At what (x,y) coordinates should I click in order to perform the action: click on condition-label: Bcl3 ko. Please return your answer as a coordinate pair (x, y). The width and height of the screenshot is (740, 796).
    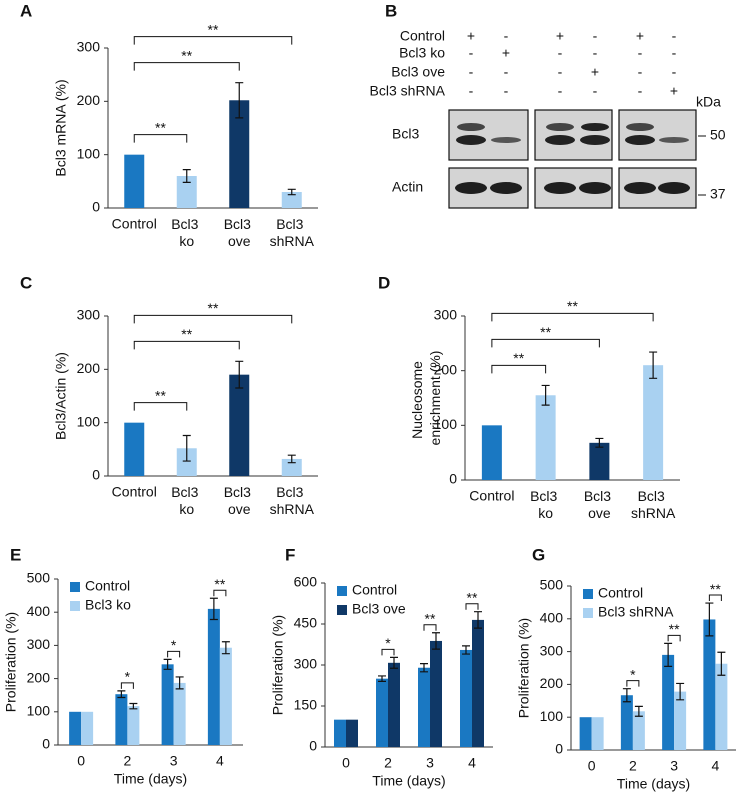
    Looking at the image, I should click on (422, 53).